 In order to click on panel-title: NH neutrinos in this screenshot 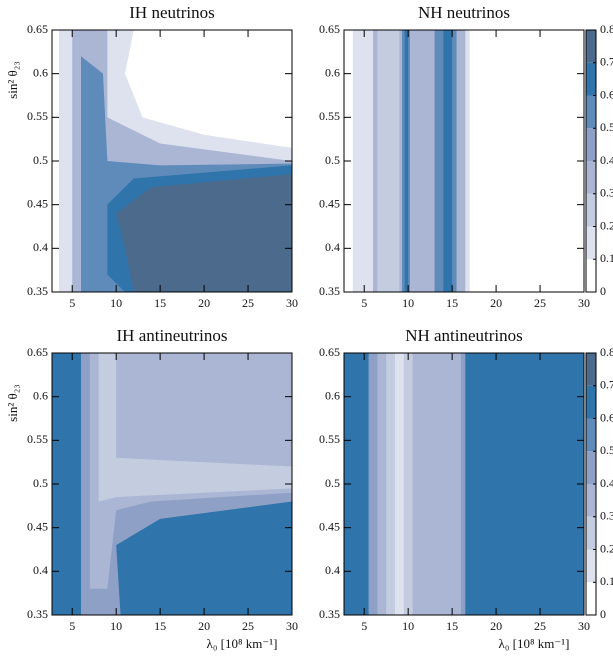, I will do `click(464, 12)`.